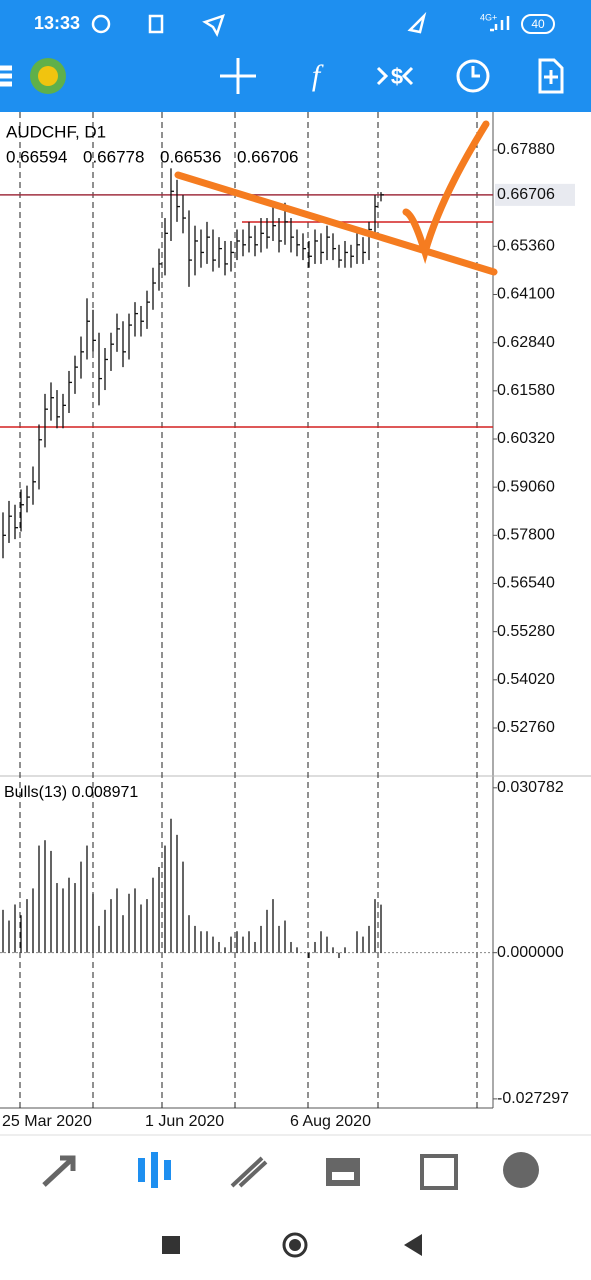 Image resolution: width=591 pixels, height=1280 pixels. What do you see at coordinates (526, 486) in the screenshot?
I see `y-tick-label: 0.59060` at bounding box center [526, 486].